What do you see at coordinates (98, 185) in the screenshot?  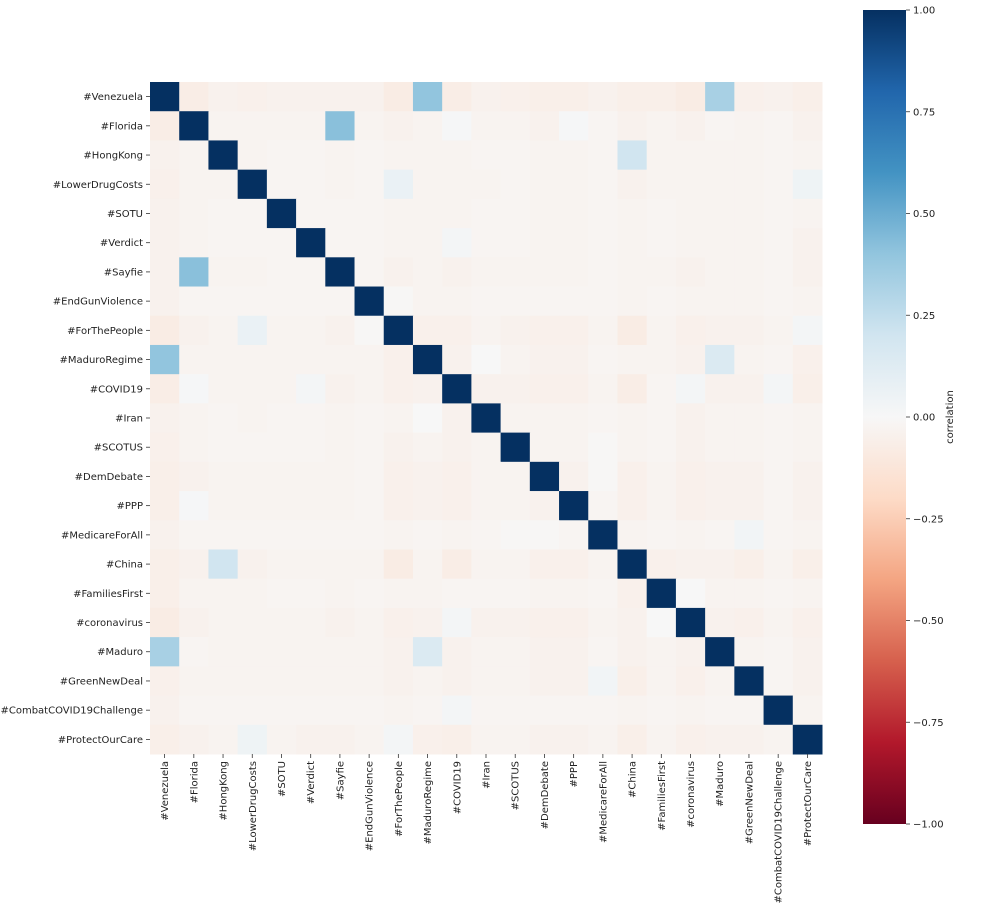 I see `y-tick-label: #LowerDrugCosts` at bounding box center [98, 185].